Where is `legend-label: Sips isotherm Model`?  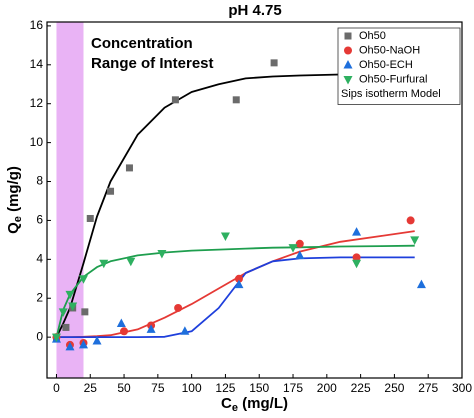
legend-label: Sips isotherm Model is located at coordinates (391, 94).